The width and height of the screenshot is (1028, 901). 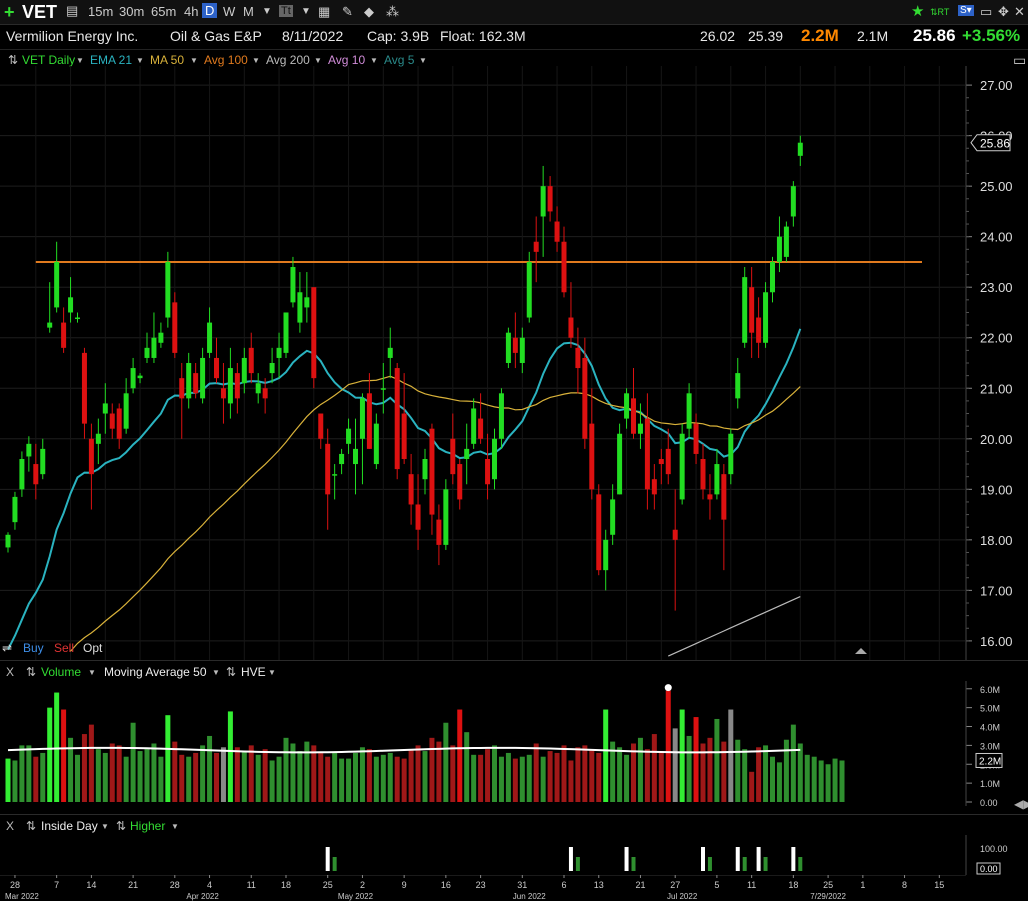 What do you see at coordinates (61, 672) in the screenshot?
I see `study-volume: Volume` at bounding box center [61, 672].